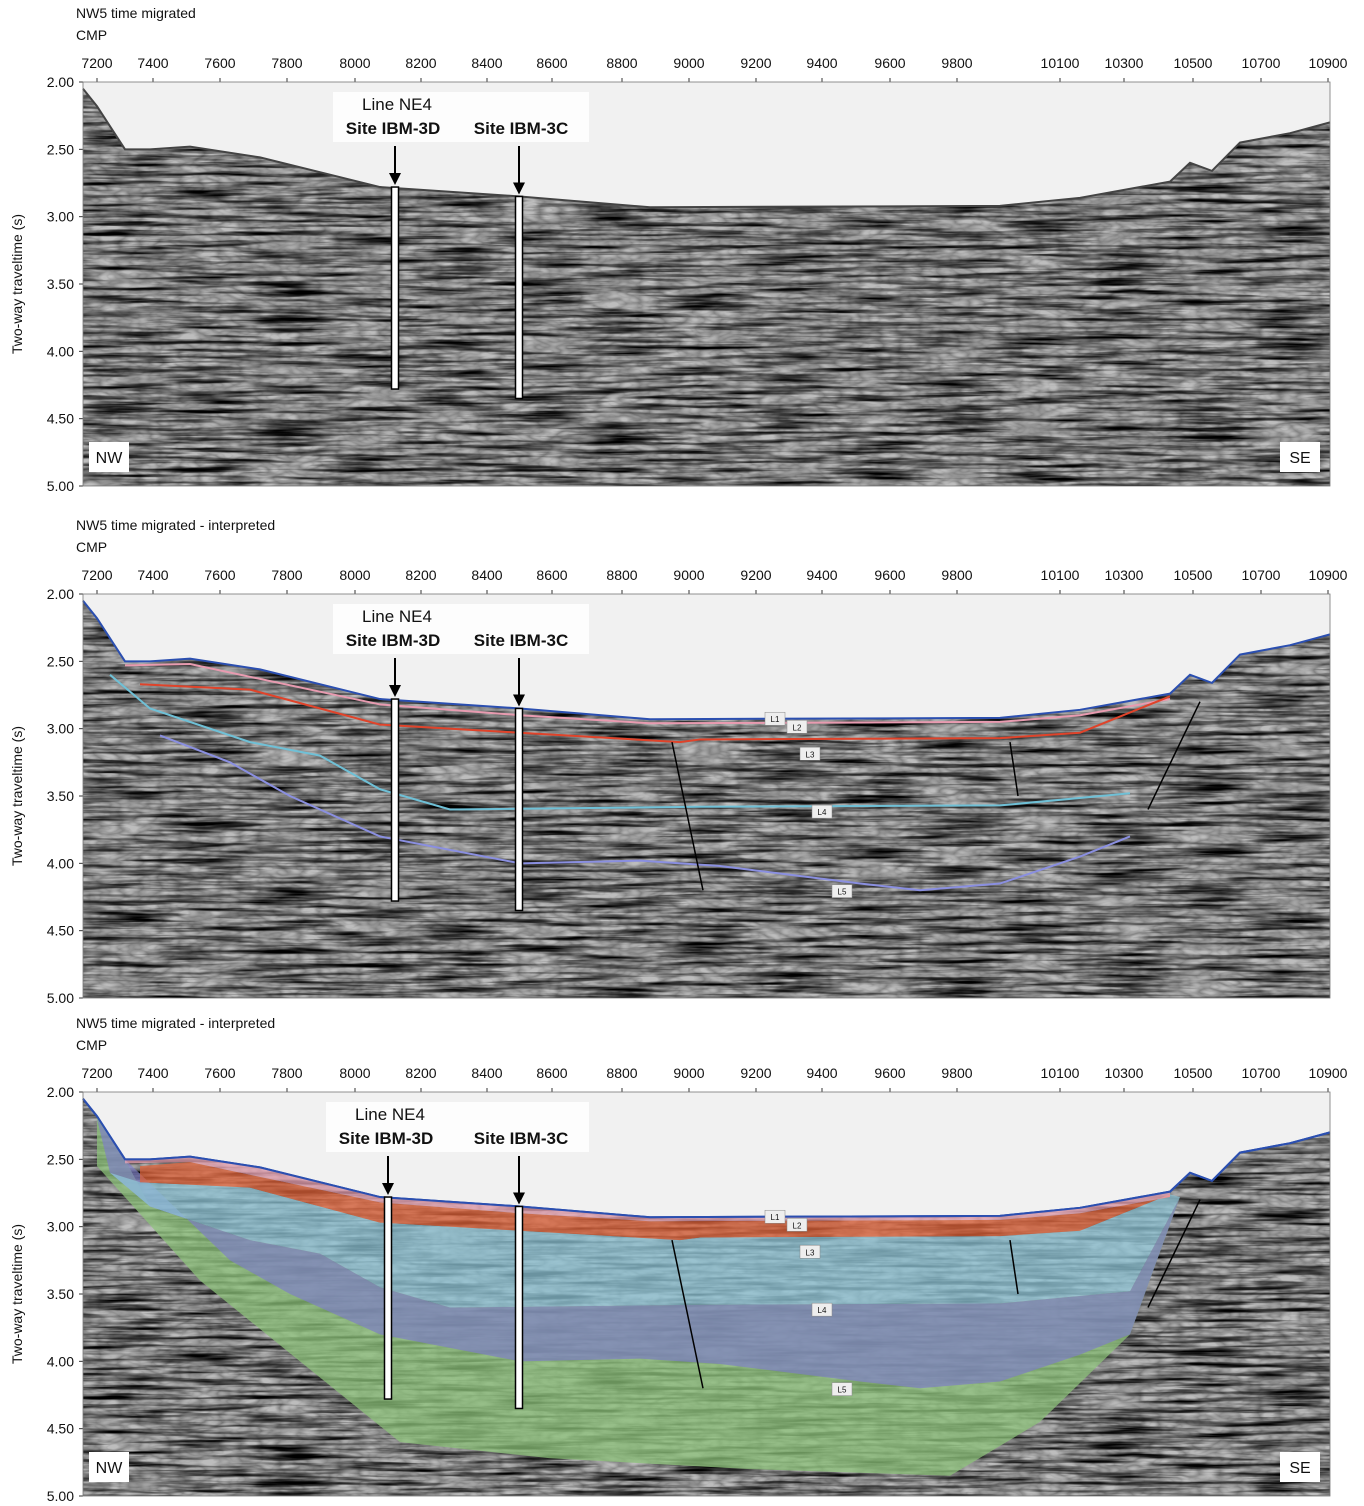  I want to click on layer-label: L5, so click(842, 1390).